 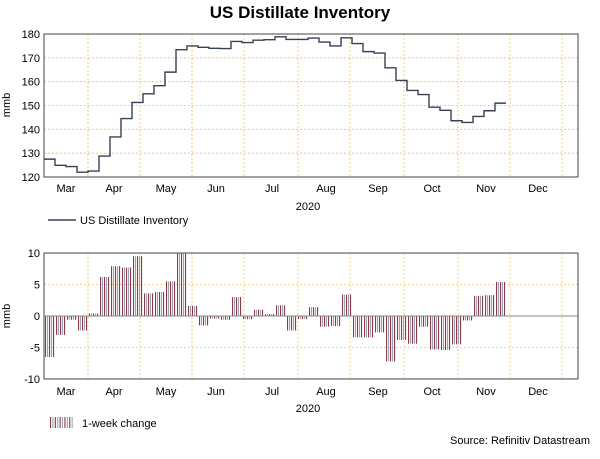 I want to click on y-tick-label: 140, so click(x=31, y=130).